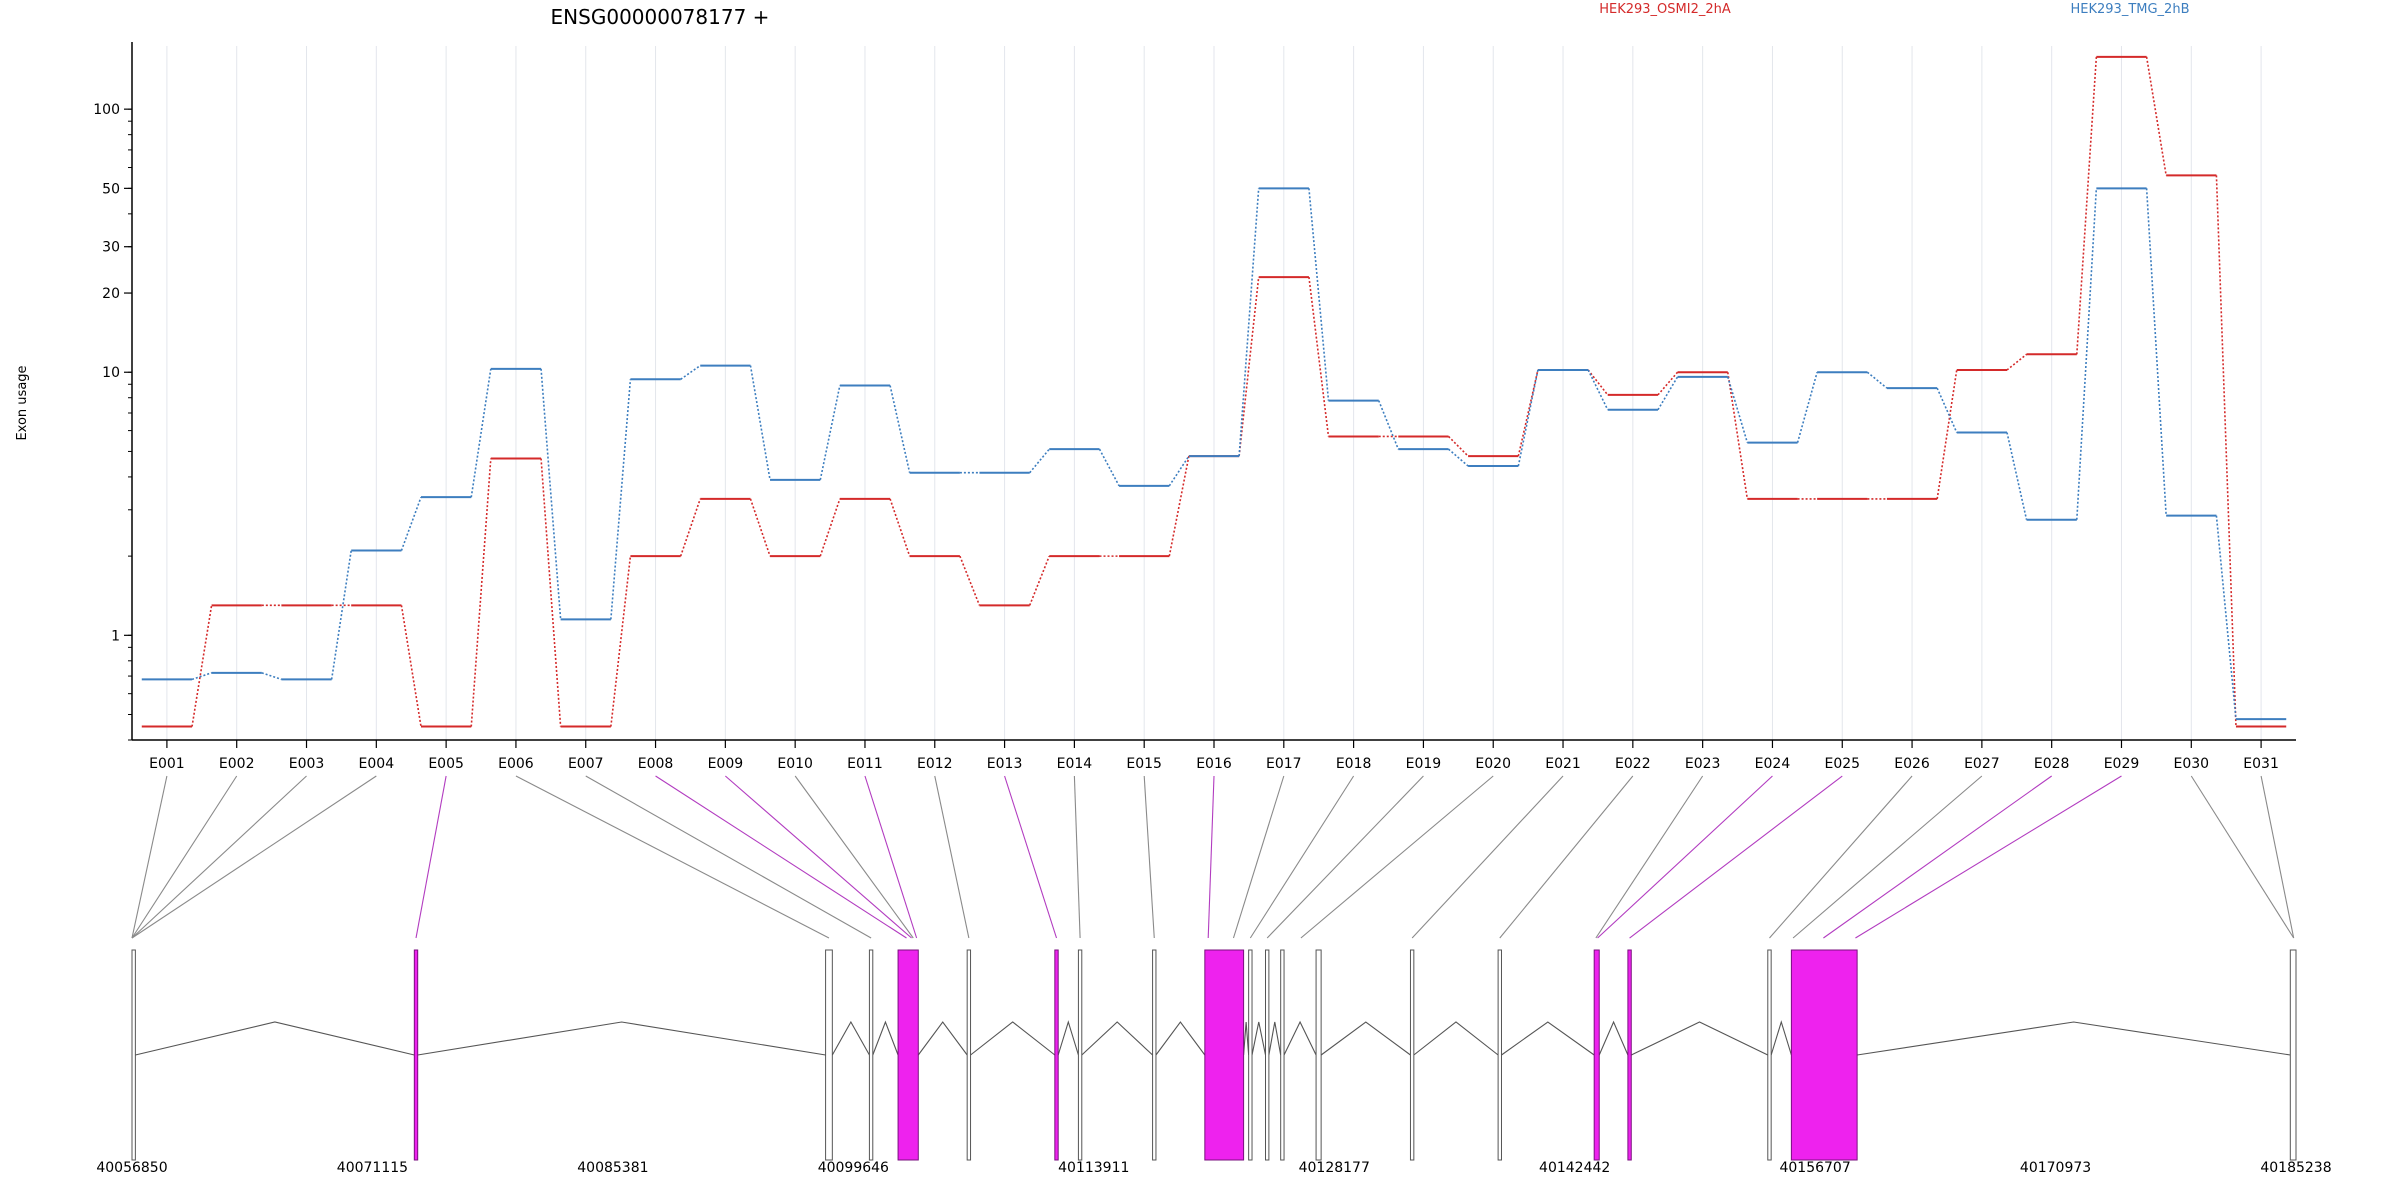 The image size is (2400, 1200). I want to click on genome-axis-label: 40071115, so click(372, 1168).